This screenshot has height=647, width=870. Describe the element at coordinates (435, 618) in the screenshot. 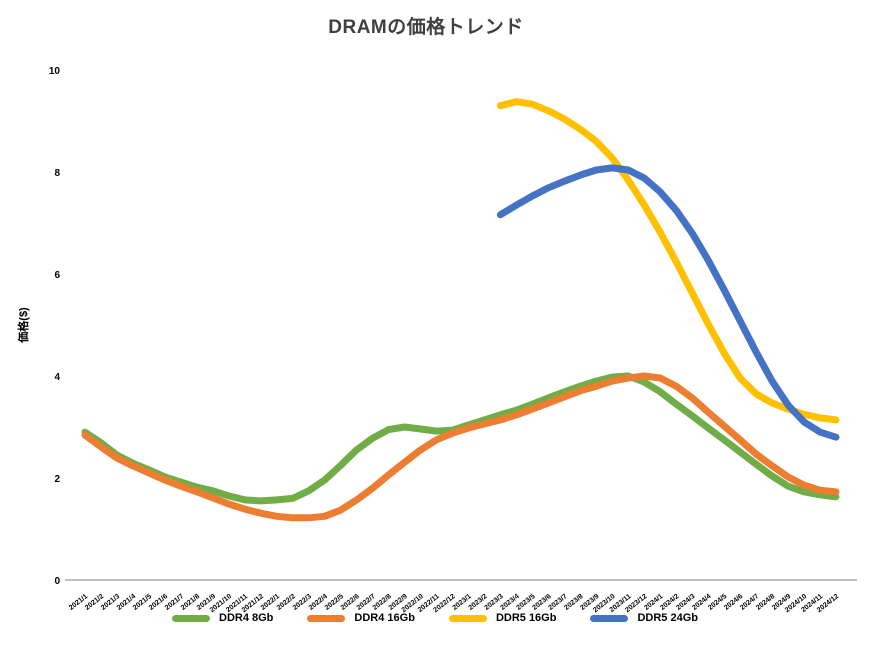

I see `chart-legend: DDR4 8Gb DDR4 16Gb DDR5 16Gb DDR5 24Gb` at that location.